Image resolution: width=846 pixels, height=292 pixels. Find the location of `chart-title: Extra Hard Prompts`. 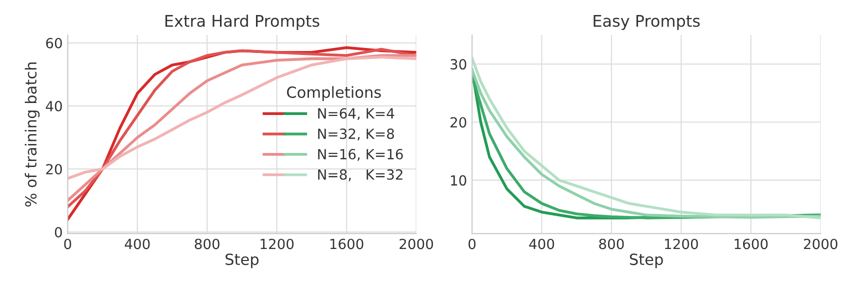

chart-title: Extra Hard Prompts is located at coordinates (242, 22).